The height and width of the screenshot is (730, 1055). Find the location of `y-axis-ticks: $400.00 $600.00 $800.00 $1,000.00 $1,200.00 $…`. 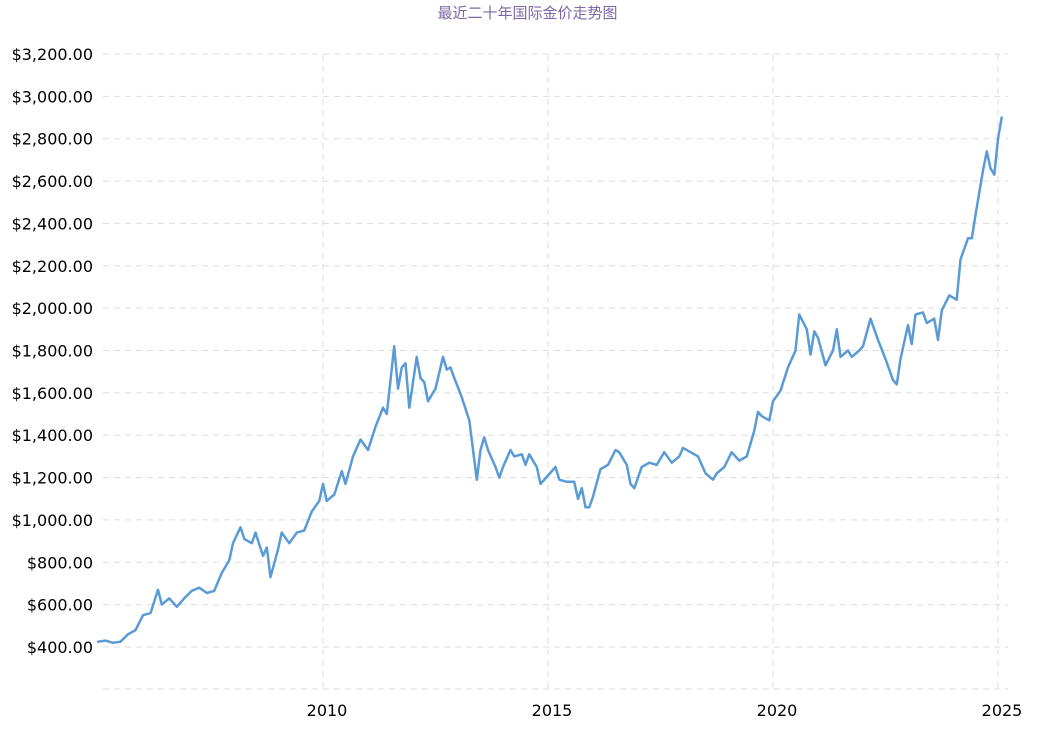

y-axis-ticks: $400.00 $600.00 $800.00 $1,000.00 $1,200.00 $… is located at coordinates (52, 351).